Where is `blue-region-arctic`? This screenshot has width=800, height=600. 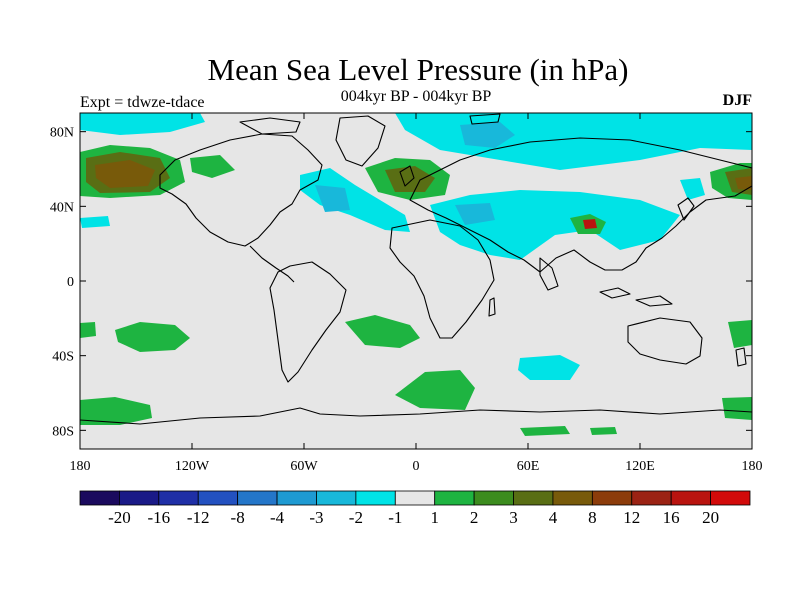
blue-region-arctic is located at coordinates (487, 135).